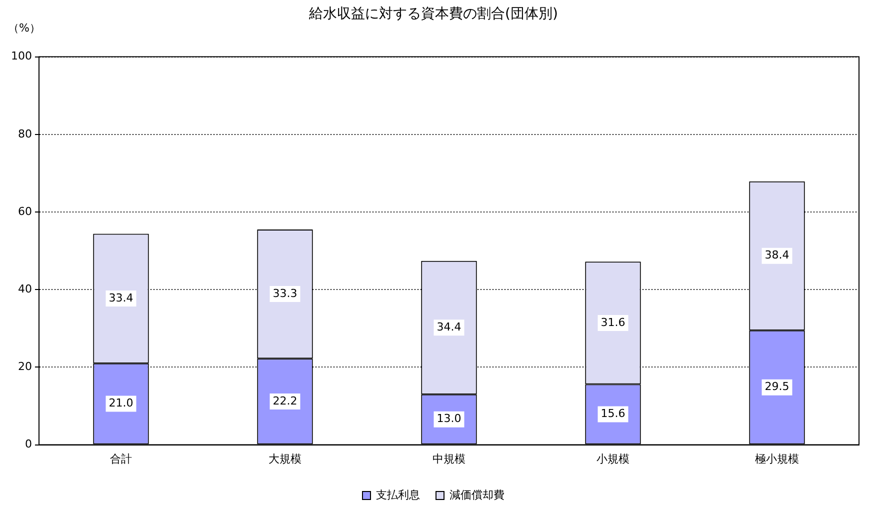 Image resolution: width=871 pixels, height=515 pixels. I want to click on x-tick-label: 合計, so click(121, 459).